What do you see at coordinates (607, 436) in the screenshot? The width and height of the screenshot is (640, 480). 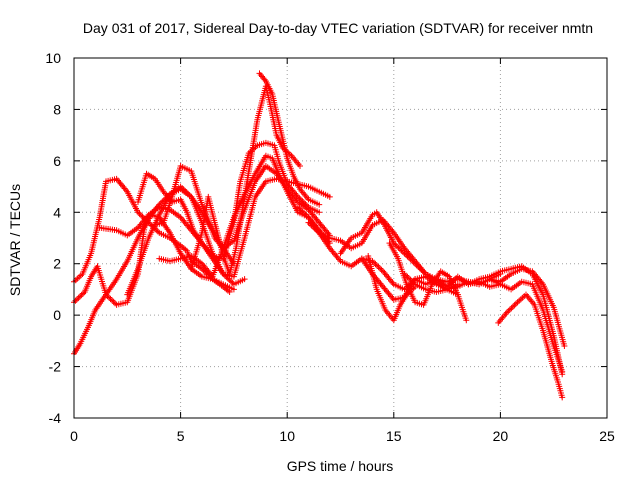 I see `x-tick-label: 25` at bounding box center [607, 436].